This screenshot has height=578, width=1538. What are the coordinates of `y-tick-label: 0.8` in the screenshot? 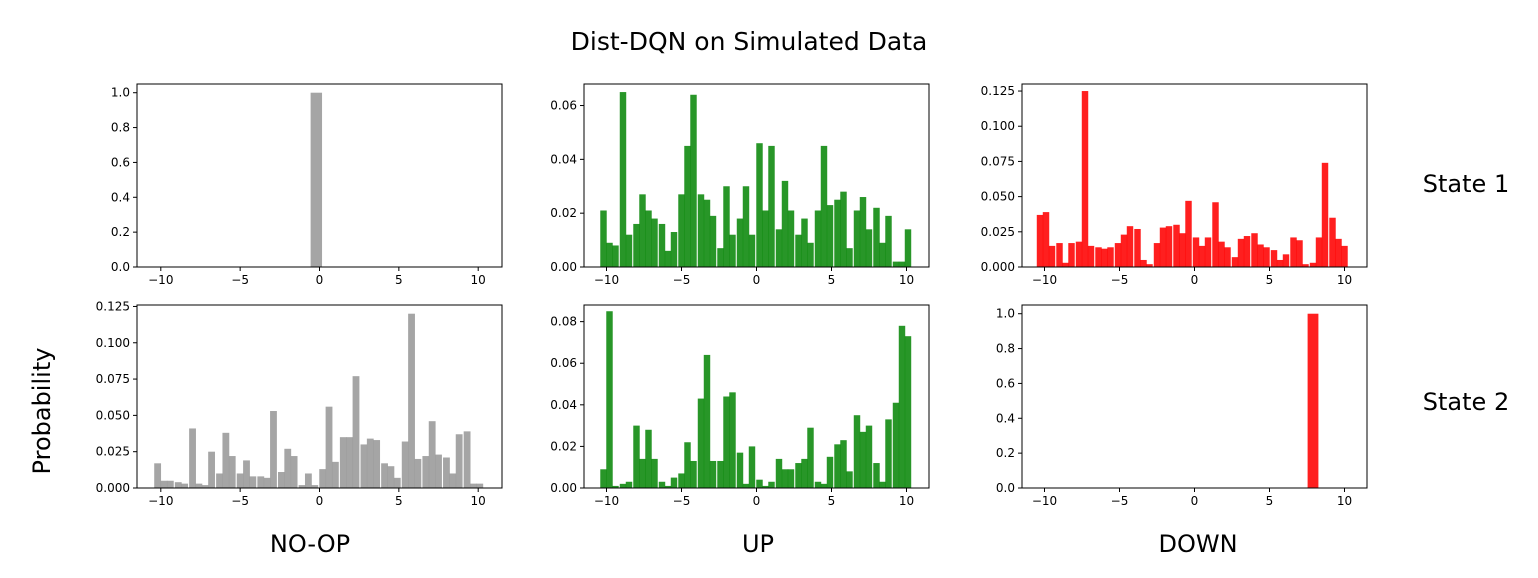 It's located at (120, 128).